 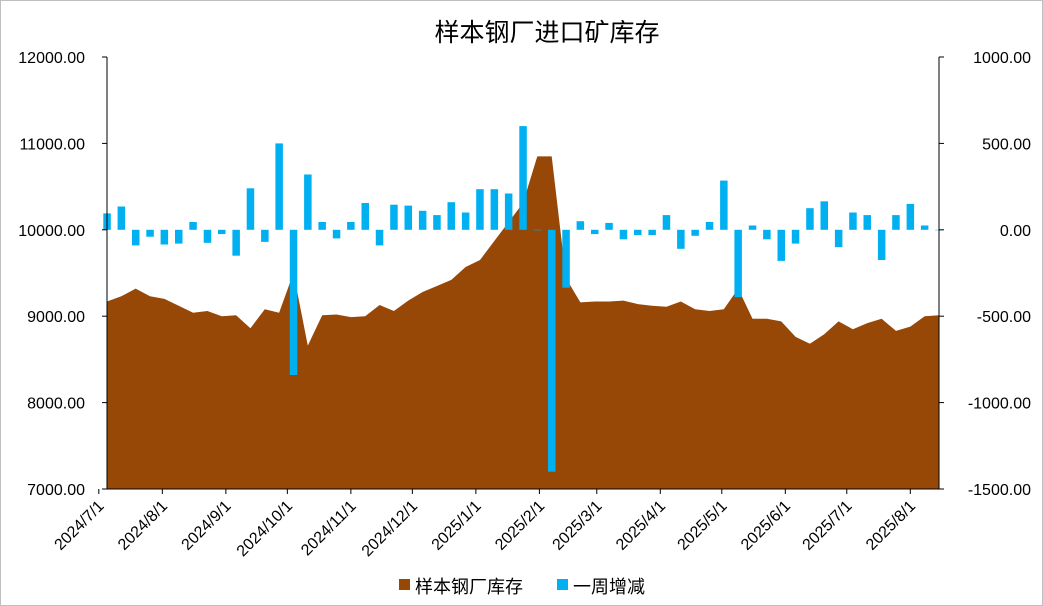 What do you see at coordinates (1004, 317) in the screenshot?
I see `y-right-tick-label: -500.00` at bounding box center [1004, 317].